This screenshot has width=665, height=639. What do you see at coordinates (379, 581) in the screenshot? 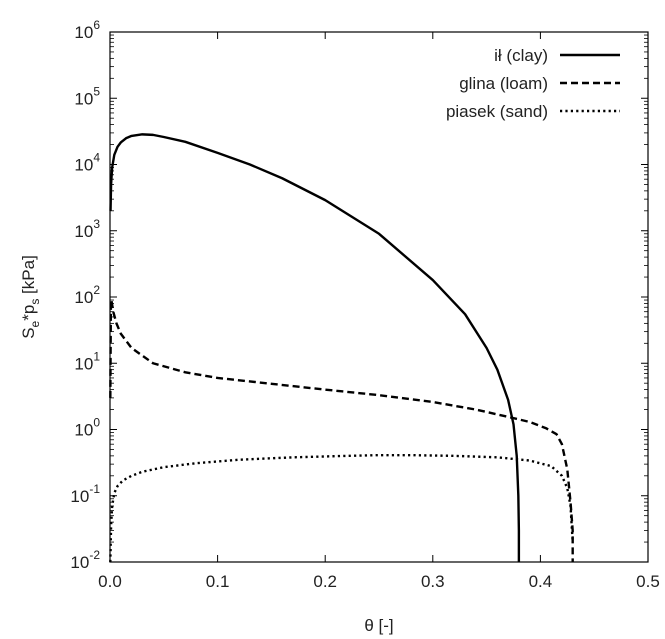
I see `x-tick-labels: 0.0 0.1 0.2 0.3 0.4 0.5` at bounding box center [379, 581].